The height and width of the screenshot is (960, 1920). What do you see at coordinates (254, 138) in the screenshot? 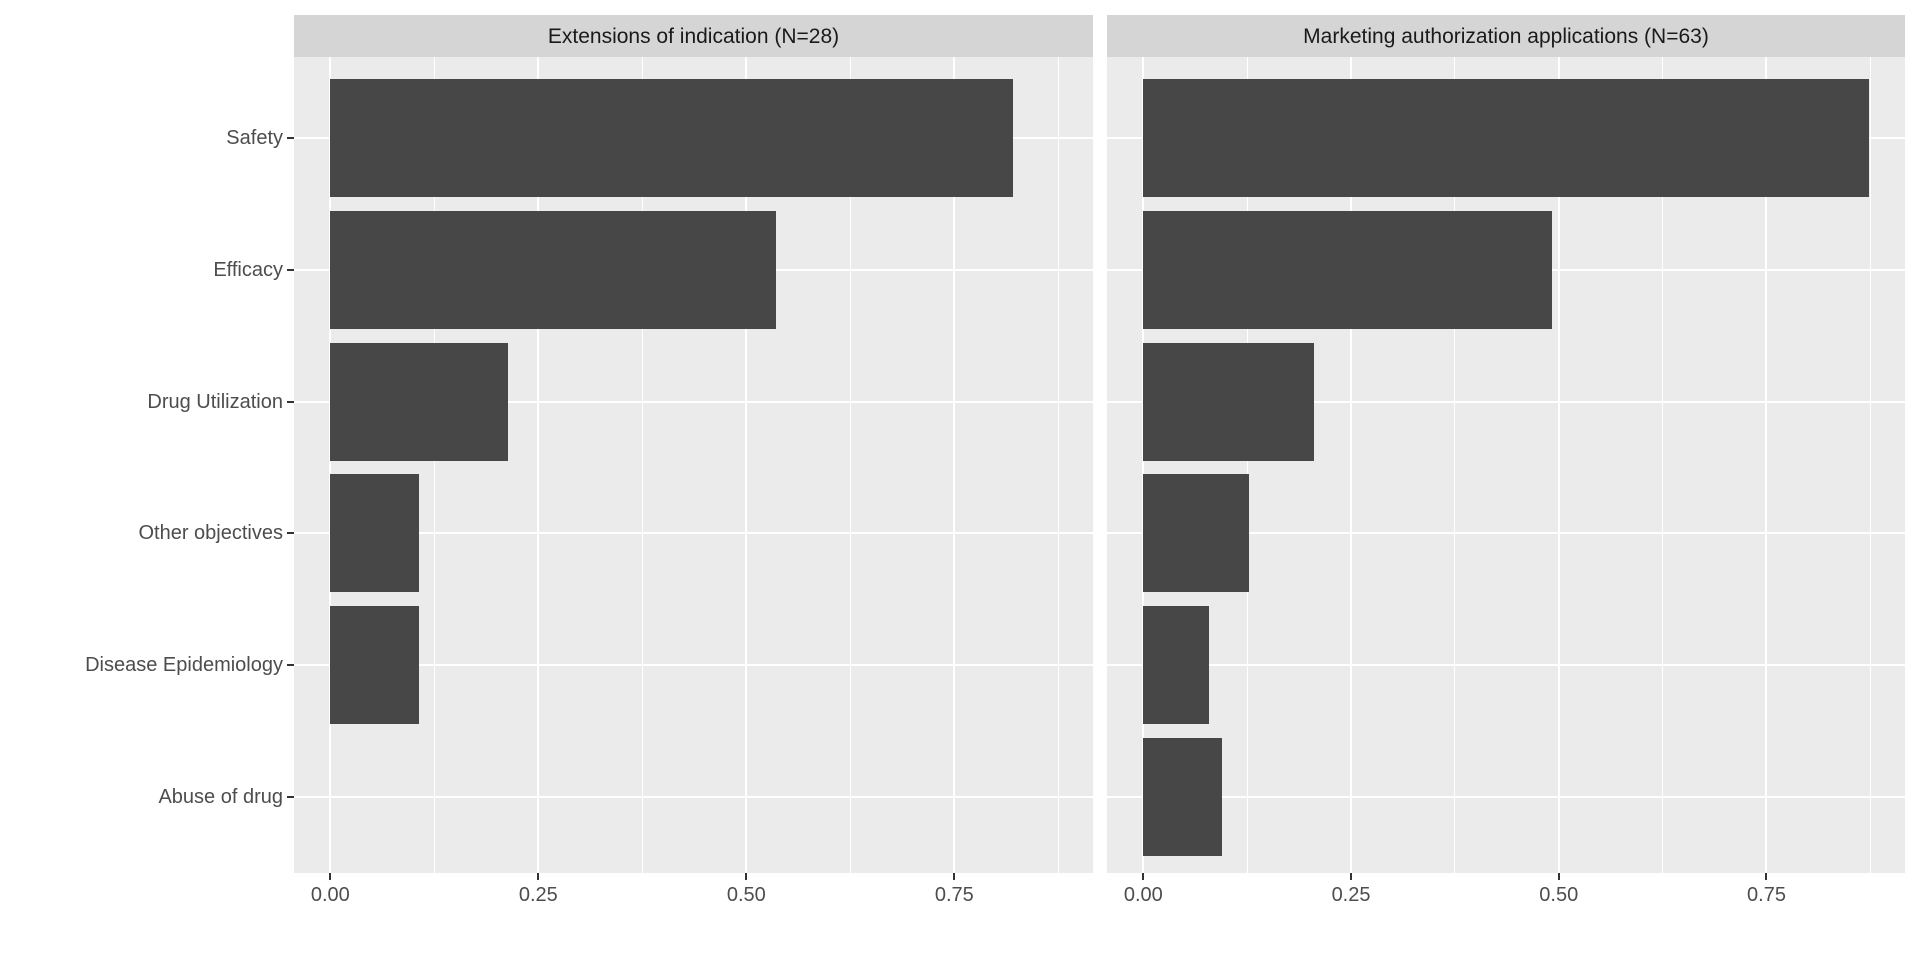
I see `y-axis-label: Safety` at bounding box center [254, 138].